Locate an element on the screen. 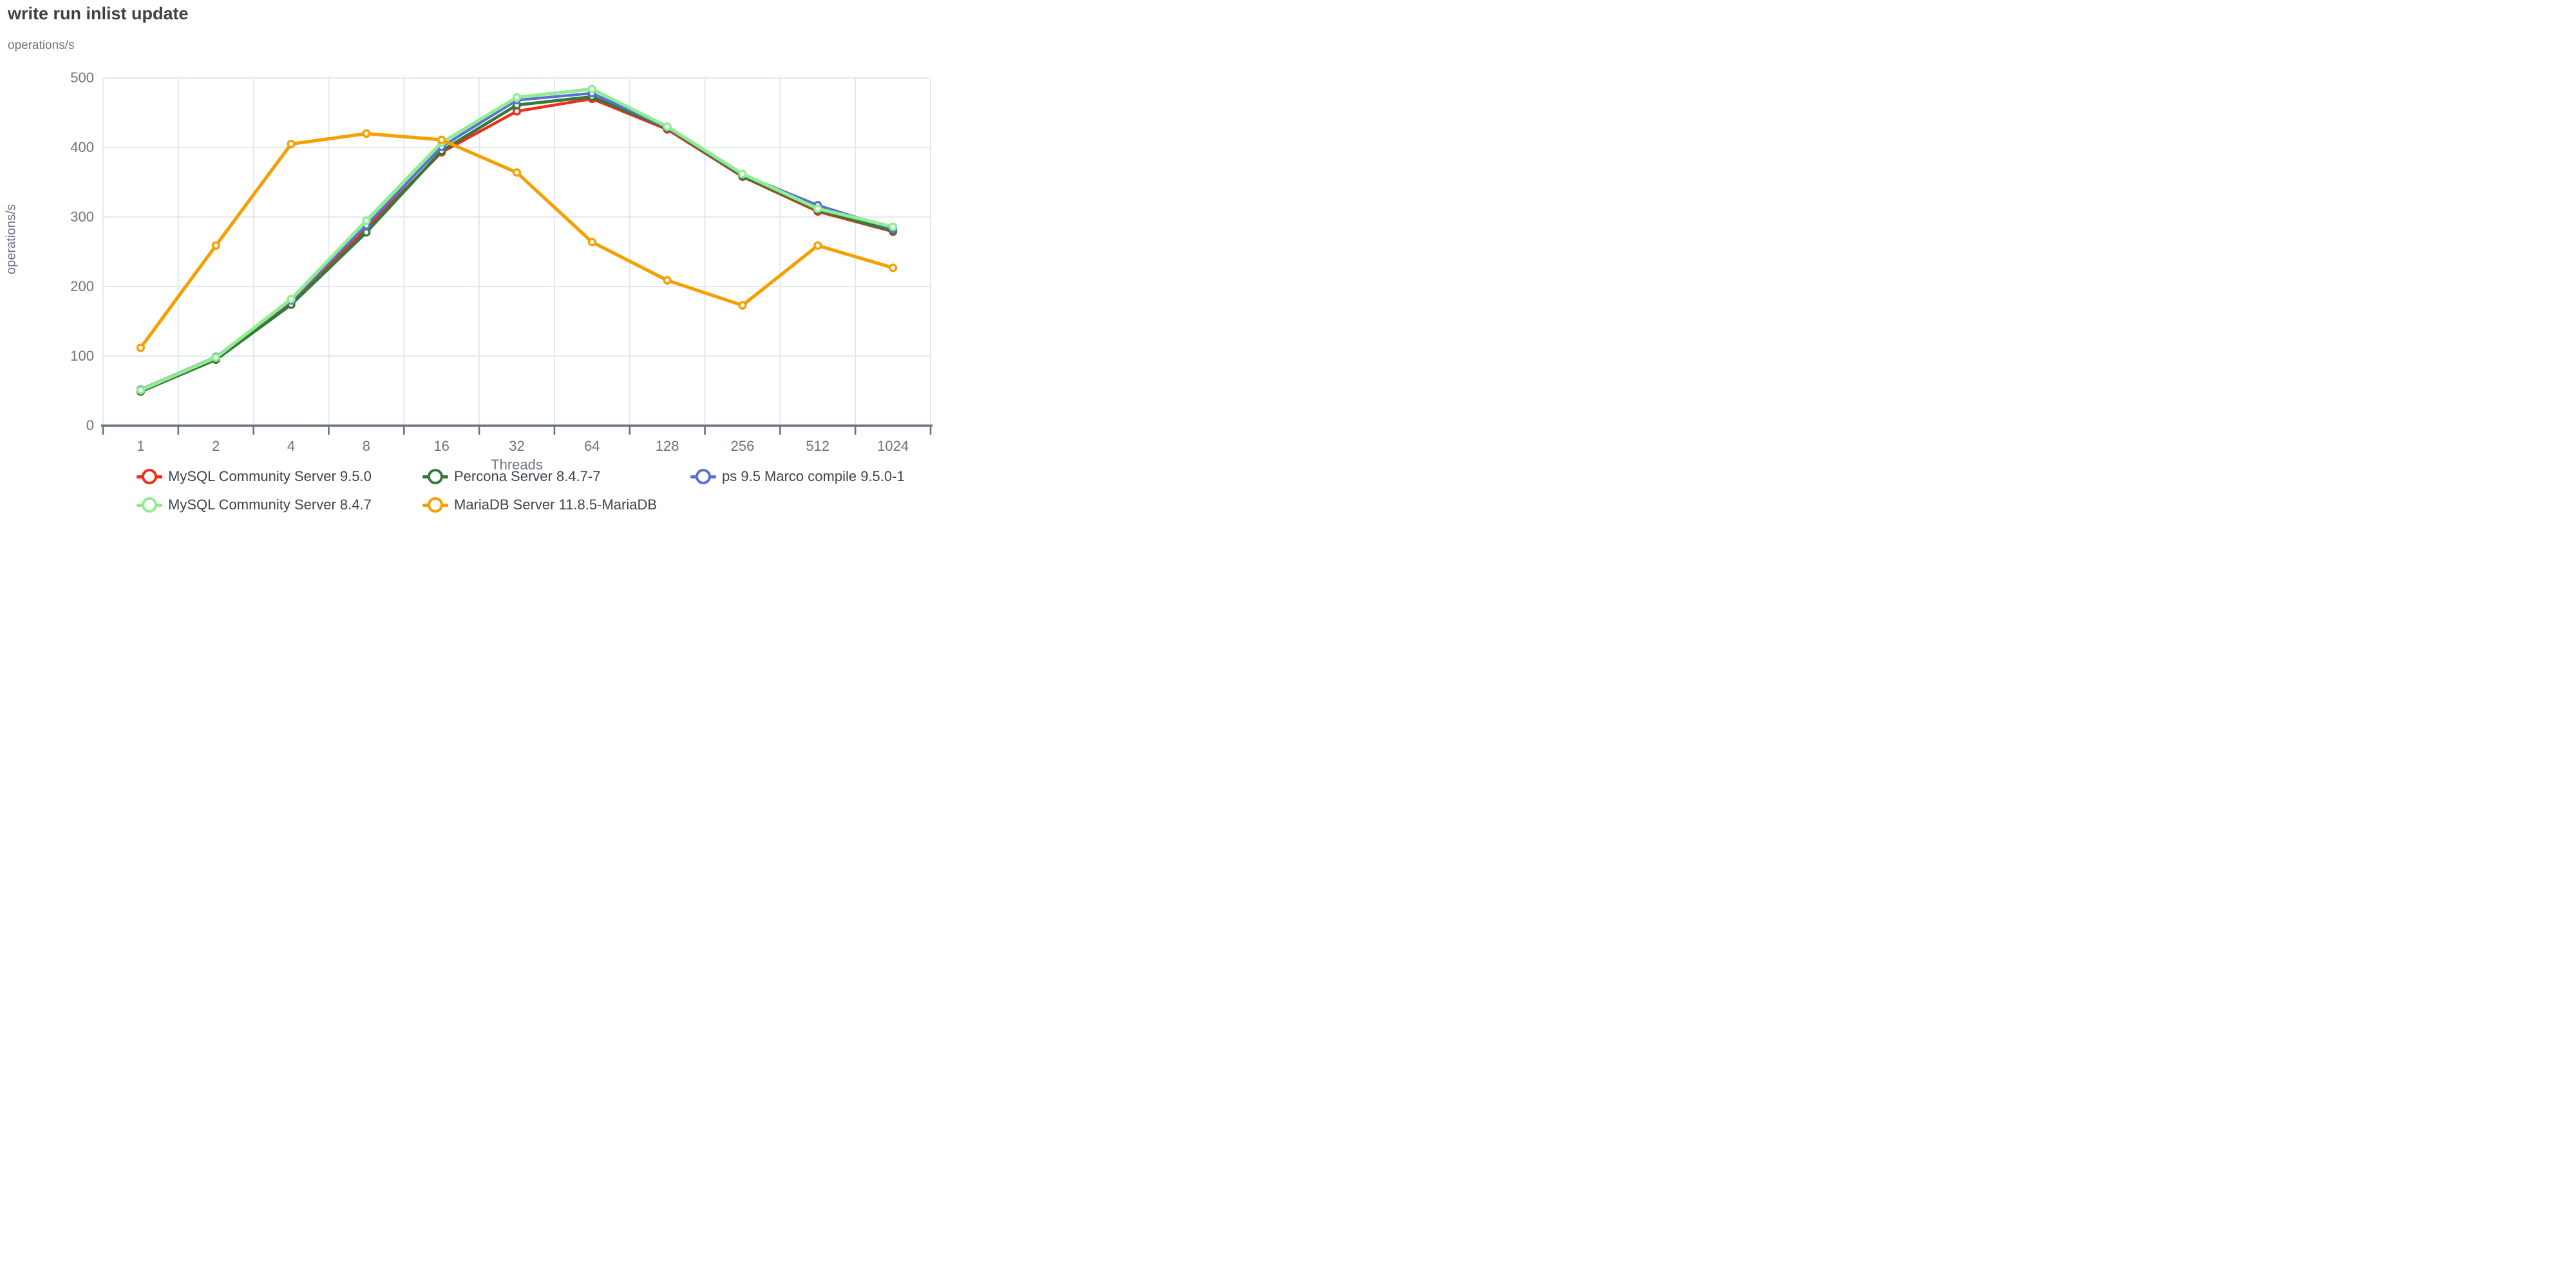 This screenshot has height=1288, width=2576. y-tick-label: 300 is located at coordinates (82, 217).